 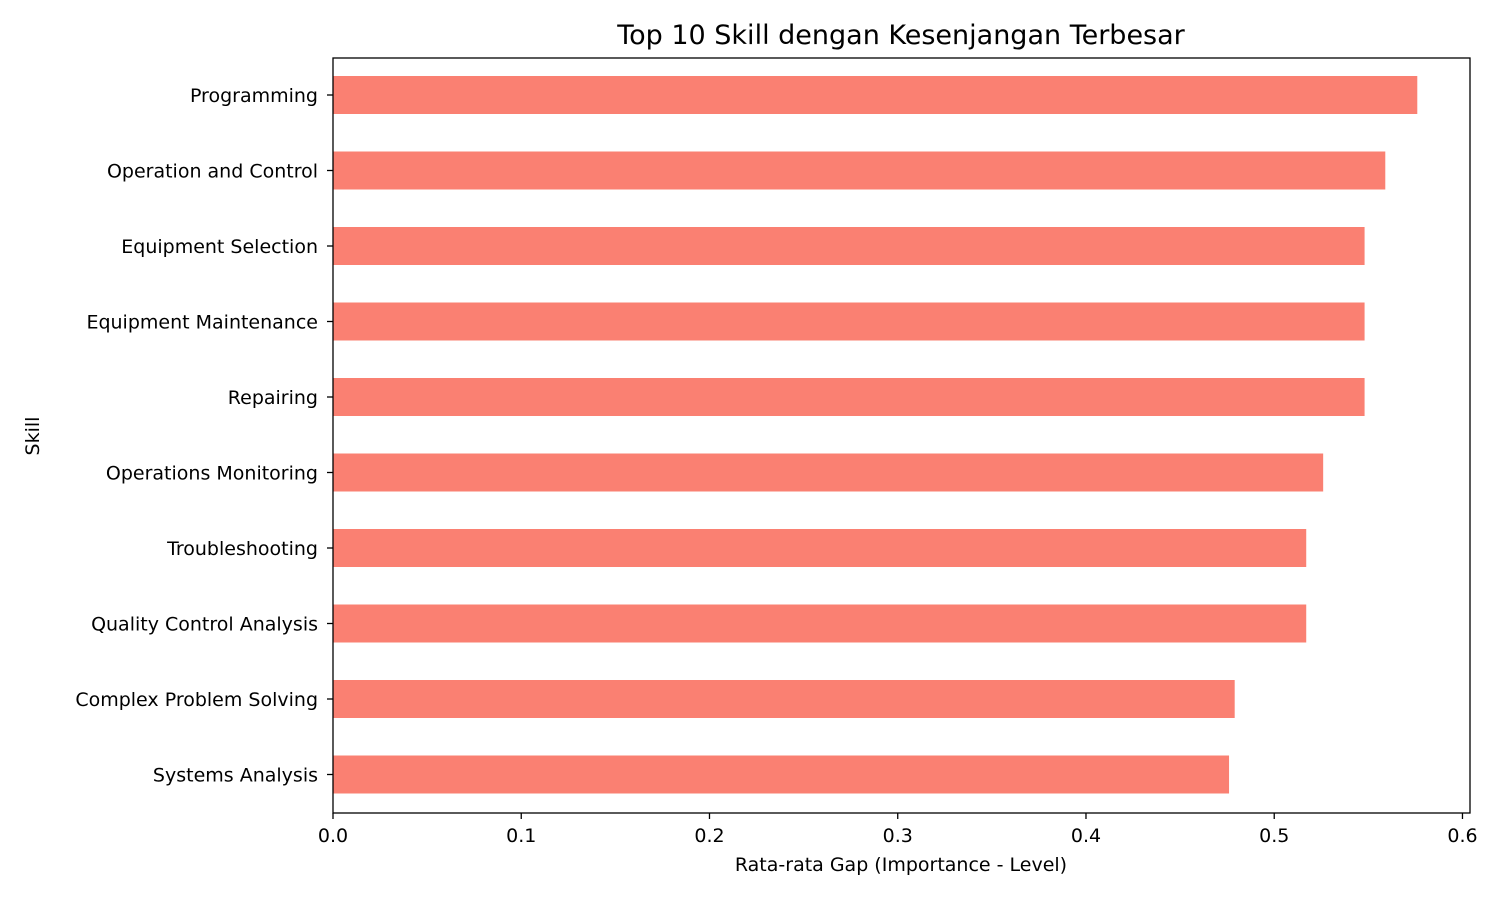 What do you see at coordinates (849, 321) in the screenshot?
I see `bar-equipment-maintenance` at bounding box center [849, 321].